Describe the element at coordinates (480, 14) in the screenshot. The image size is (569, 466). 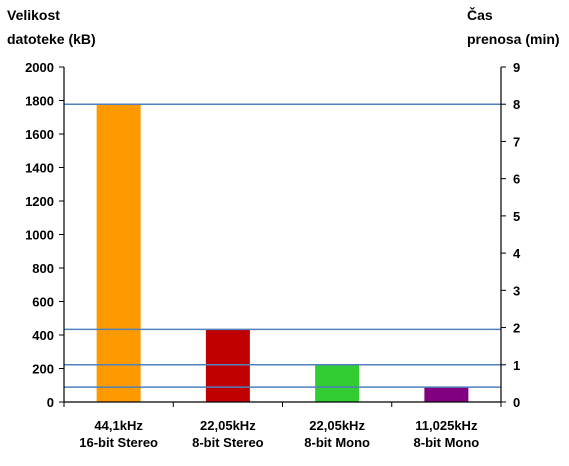
I see `right-axis-title-line-1: Čas` at that location.